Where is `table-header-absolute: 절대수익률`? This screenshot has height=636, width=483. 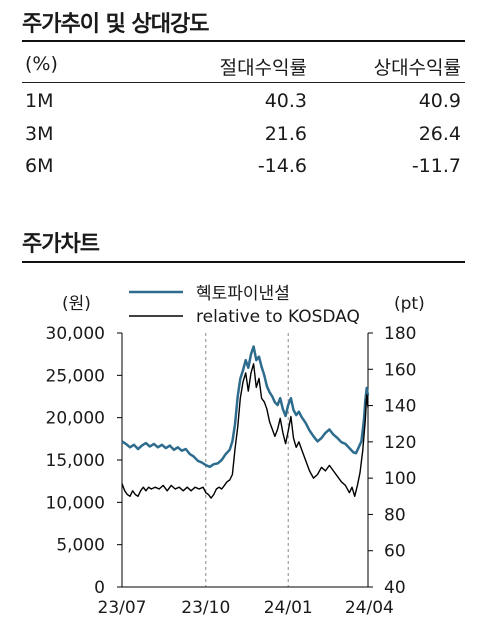
table-header-absolute: 절대수익률 is located at coordinates (263, 68).